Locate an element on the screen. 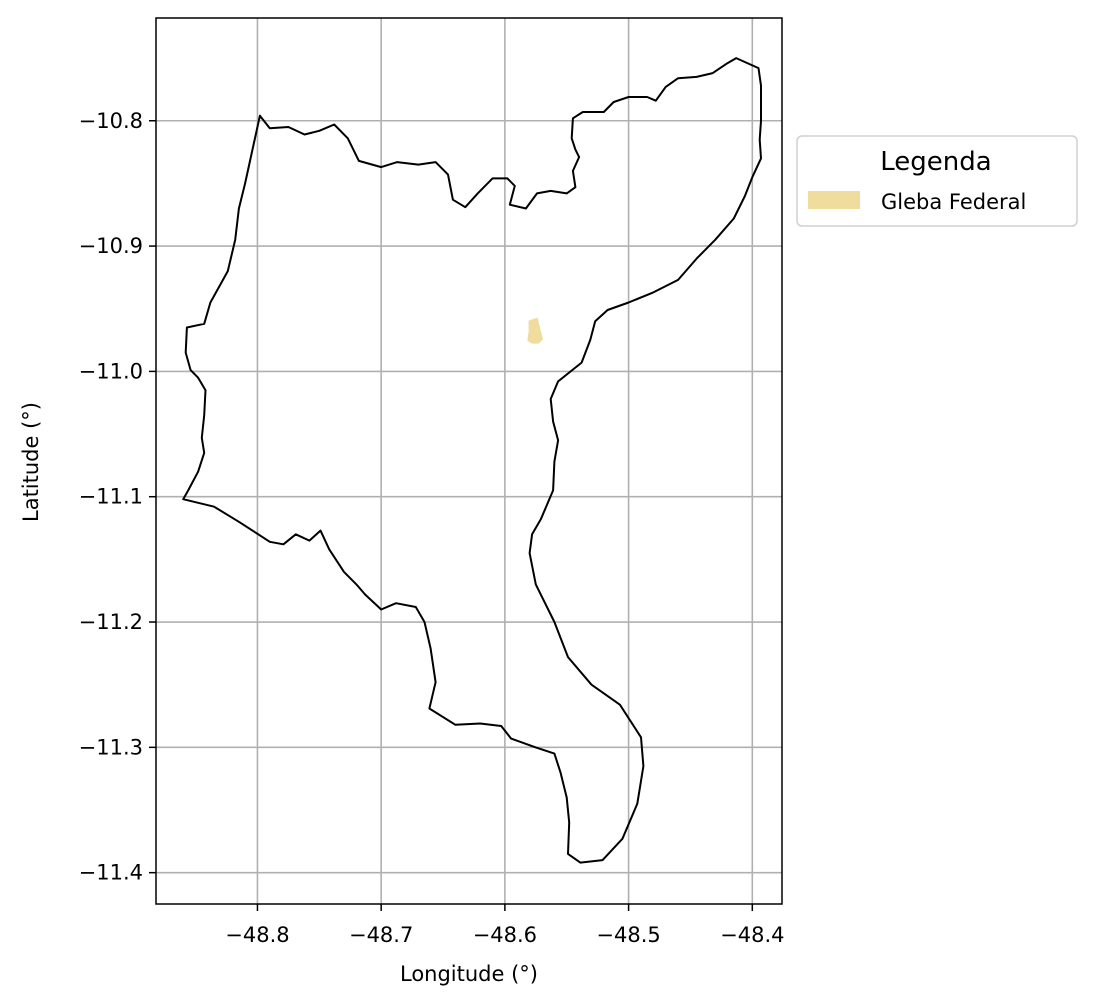 Image resolution: width=1096 pixels, height=1006 pixels. x-tick-label: −48.8 is located at coordinates (257, 935).